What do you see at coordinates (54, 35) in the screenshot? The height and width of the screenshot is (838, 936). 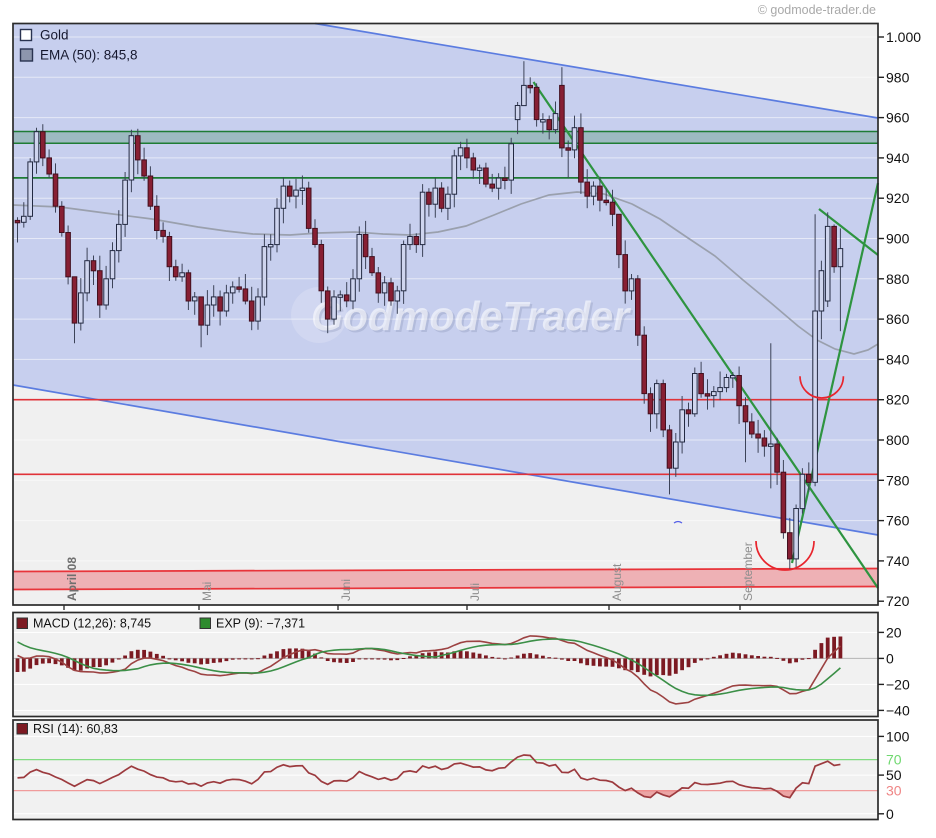 I see `svg-text: Gold` at bounding box center [54, 35].